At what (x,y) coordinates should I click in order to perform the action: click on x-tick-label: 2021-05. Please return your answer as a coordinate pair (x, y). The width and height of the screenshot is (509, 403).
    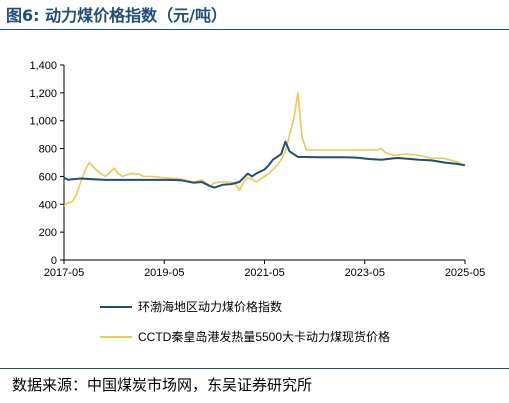
    Looking at the image, I should click on (264, 273).